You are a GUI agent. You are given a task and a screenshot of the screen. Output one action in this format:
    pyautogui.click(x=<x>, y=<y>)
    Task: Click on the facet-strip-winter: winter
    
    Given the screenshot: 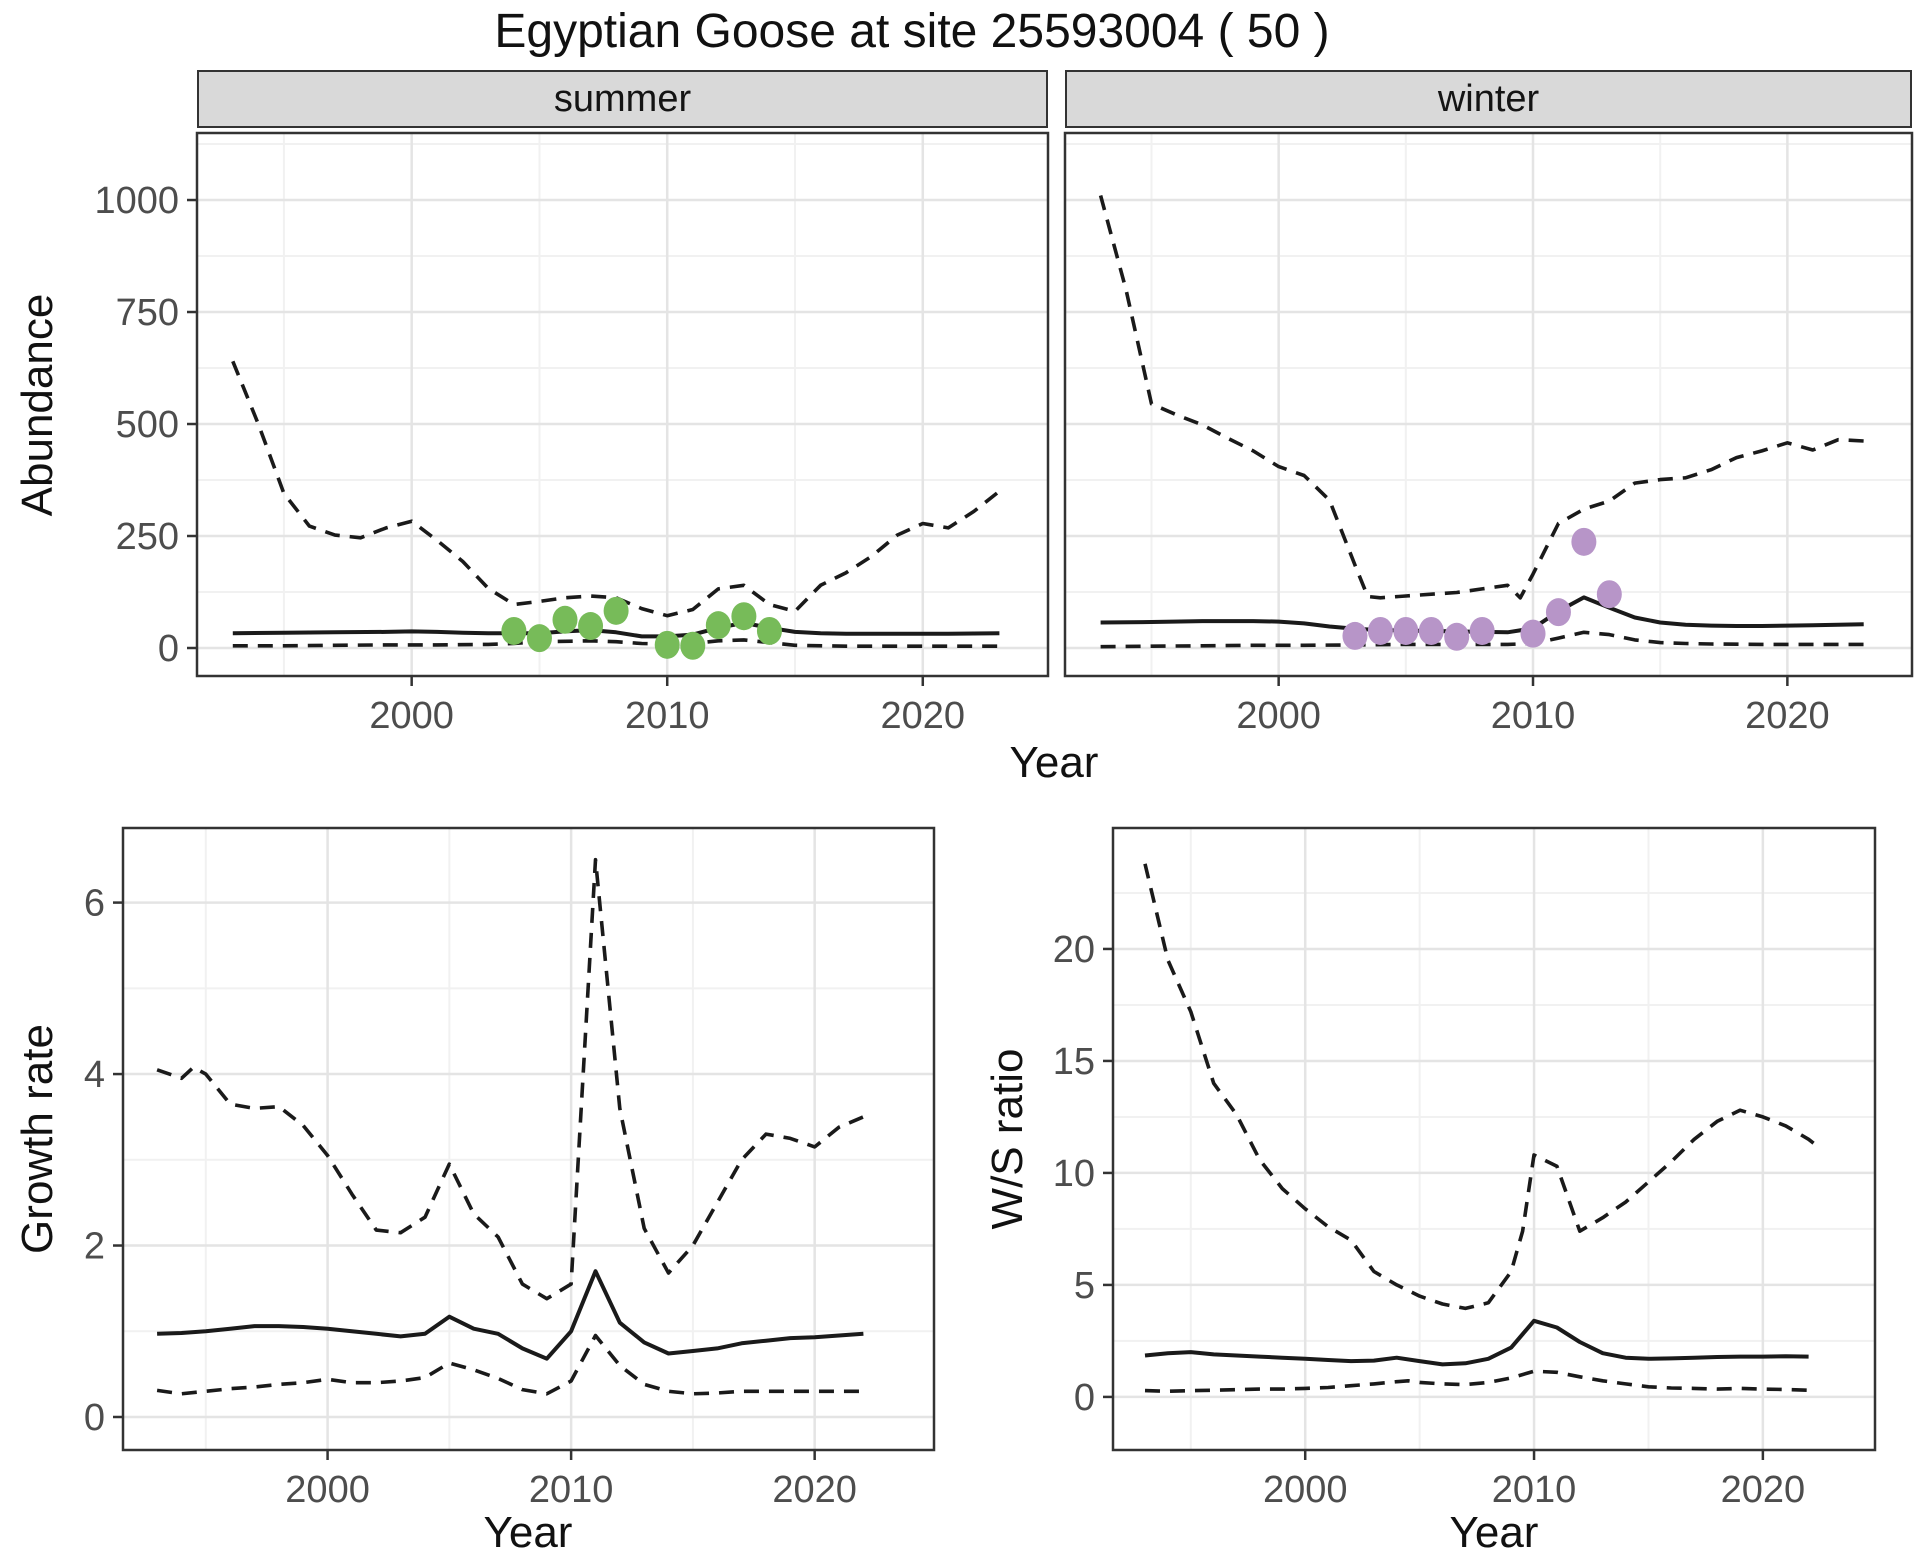 What is the action you would take?
    pyautogui.click(x=1488, y=99)
    